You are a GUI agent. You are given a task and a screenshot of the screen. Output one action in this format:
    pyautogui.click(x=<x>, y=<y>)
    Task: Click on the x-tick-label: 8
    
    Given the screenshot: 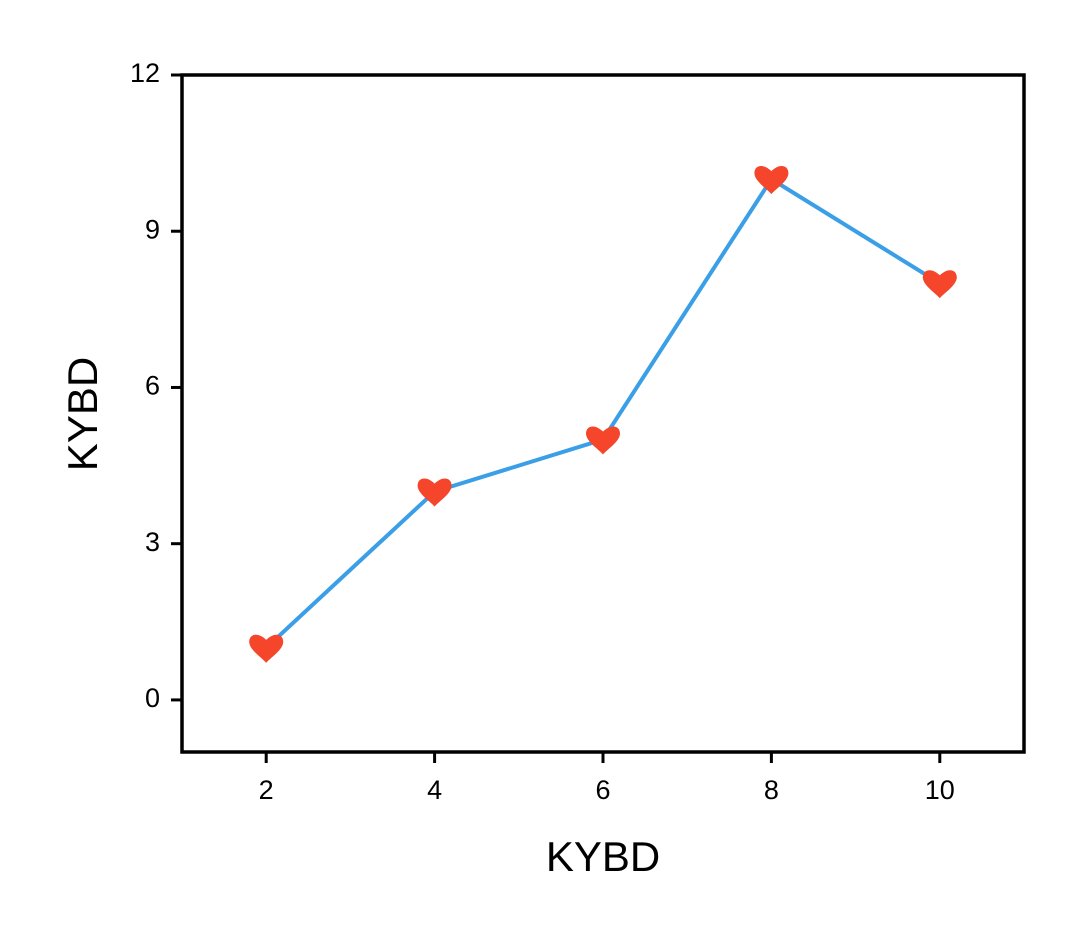 What is the action you would take?
    pyautogui.click(x=771, y=790)
    